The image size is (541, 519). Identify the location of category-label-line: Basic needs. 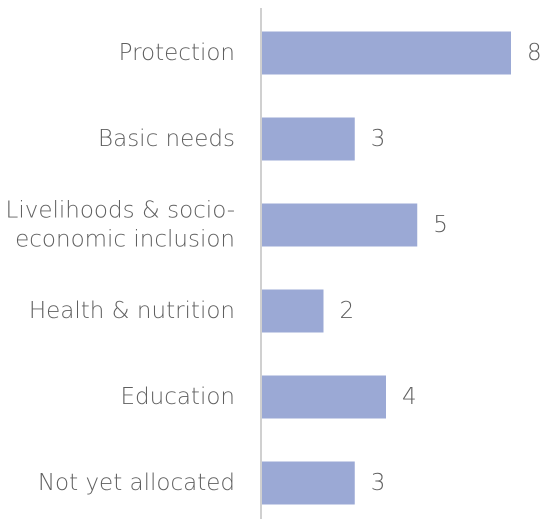
(166, 139).